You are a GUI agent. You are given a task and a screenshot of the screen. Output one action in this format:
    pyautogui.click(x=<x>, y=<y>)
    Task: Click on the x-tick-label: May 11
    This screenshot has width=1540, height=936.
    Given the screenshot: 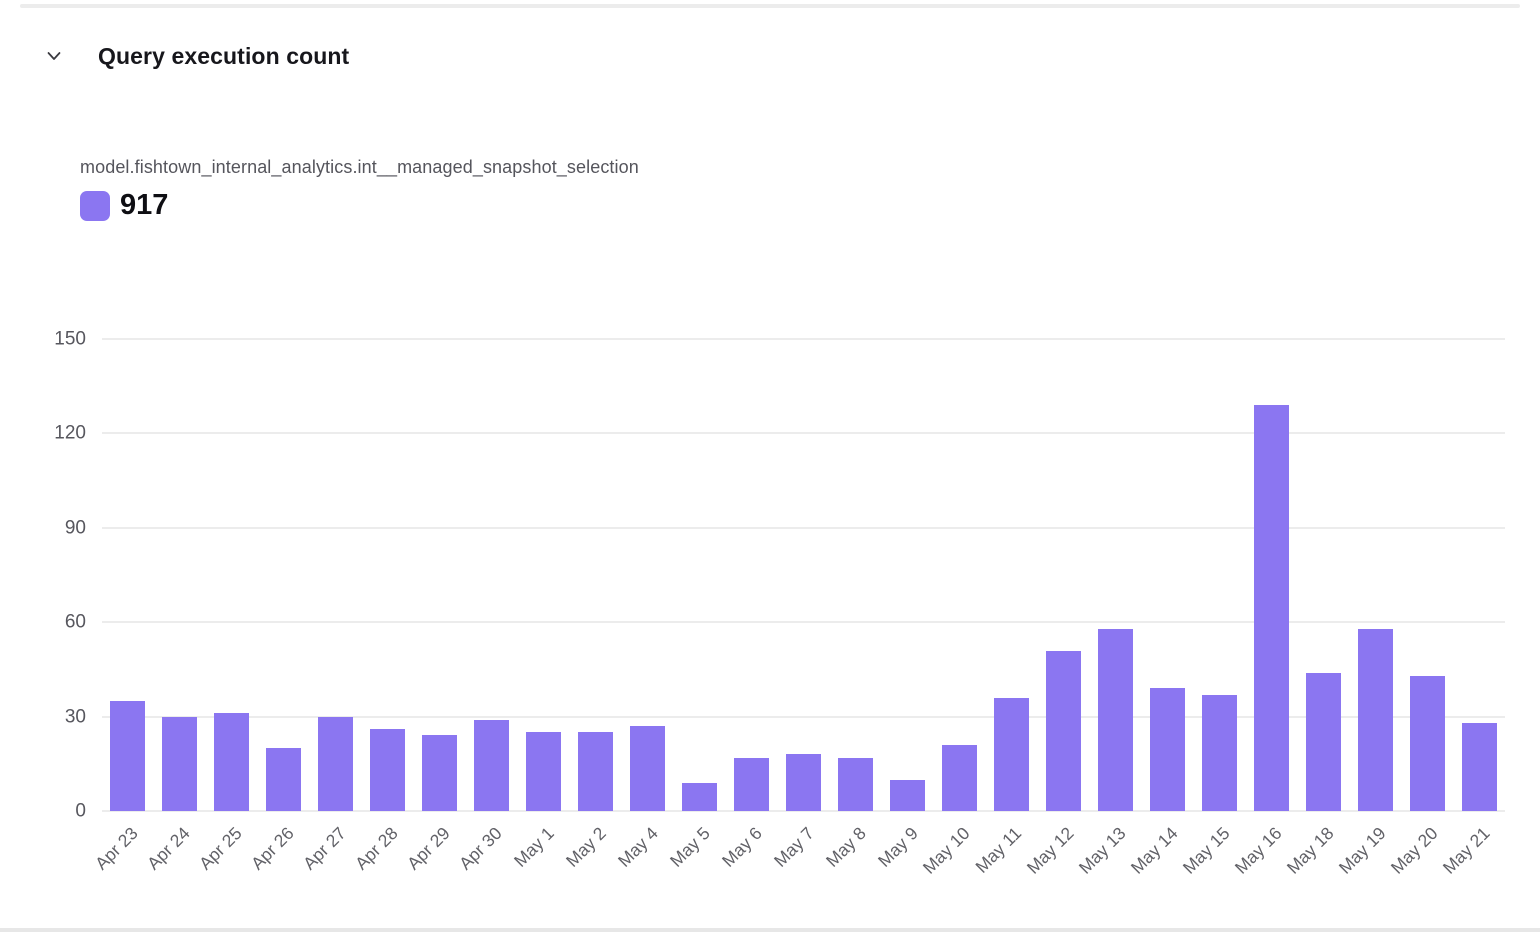 What is the action you would take?
    pyautogui.click(x=998, y=850)
    